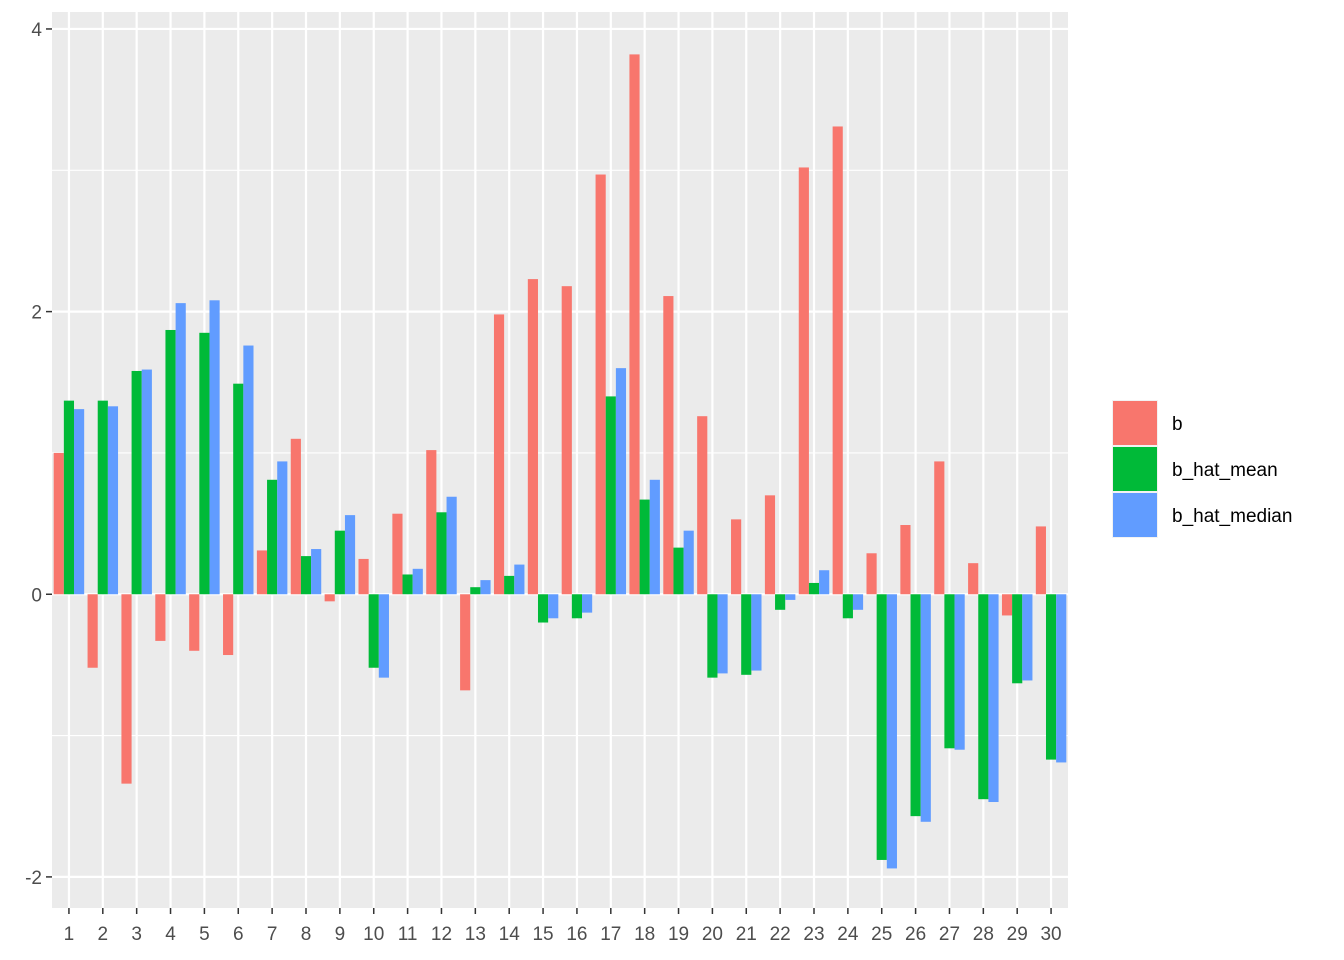 This screenshot has height=960, width=1344. I want to click on x-tick-label: 28, so click(983, 934).